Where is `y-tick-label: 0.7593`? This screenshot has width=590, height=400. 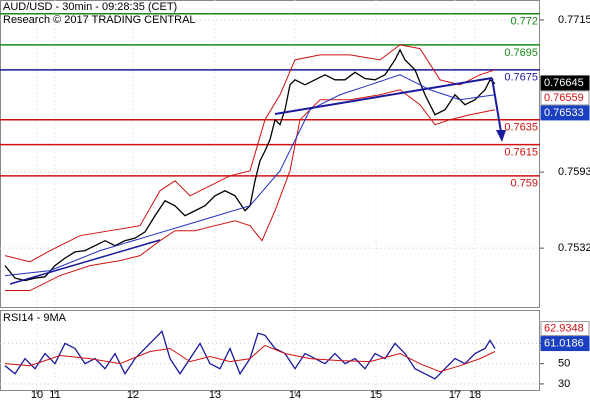 y-tick-label: 0.7593 is located at coordinates (574, 172).